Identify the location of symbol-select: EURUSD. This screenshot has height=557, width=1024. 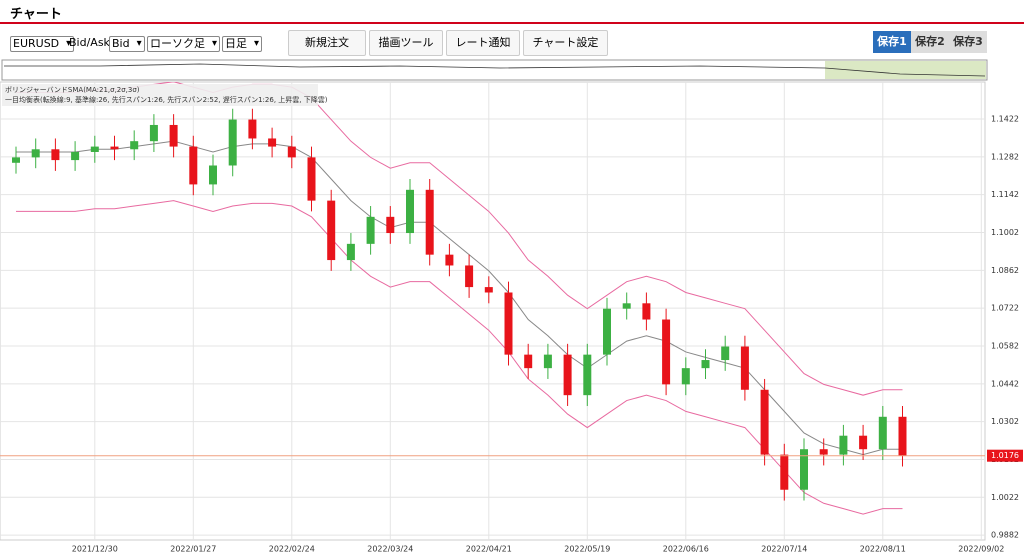
(42, 44).